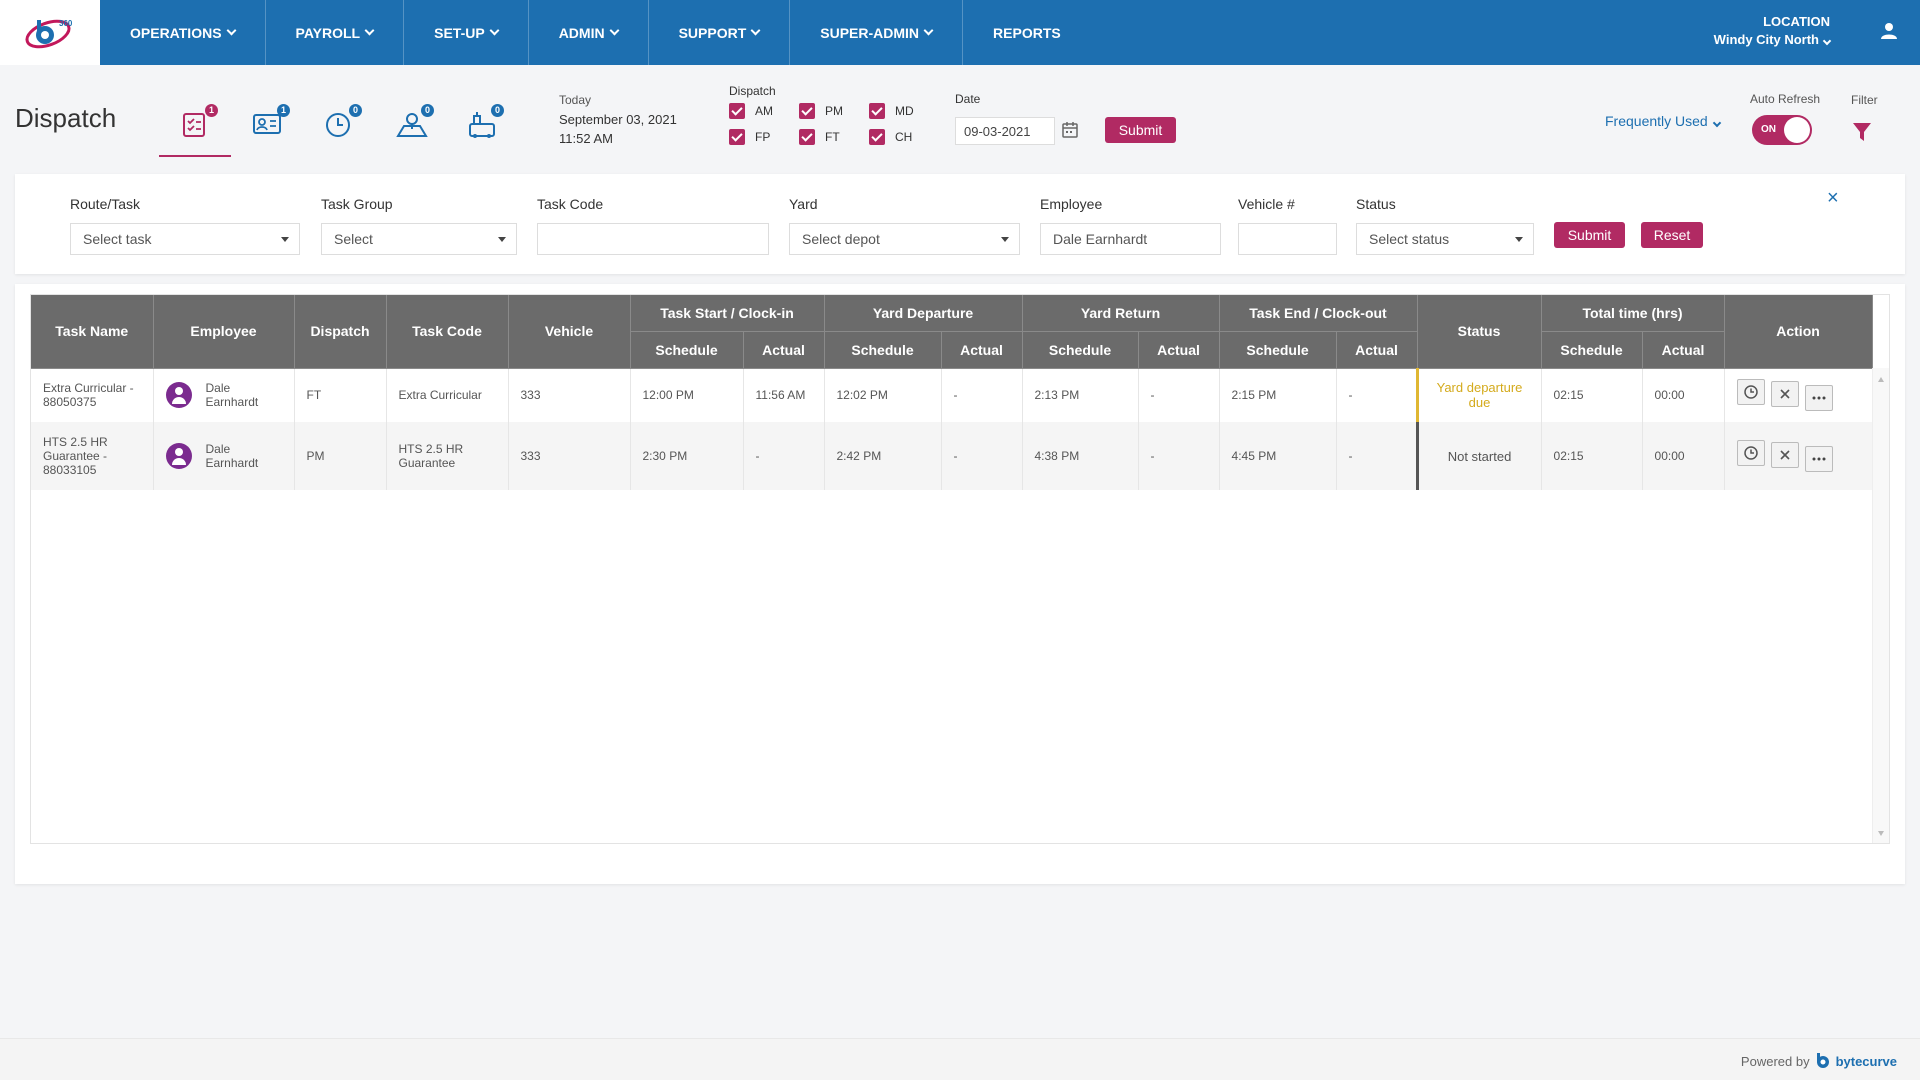 The image size is (1920, 1080). Describe the element at coordinates (92, 332) in the screenshot. I see `header-task-name: Task Name` at that location.